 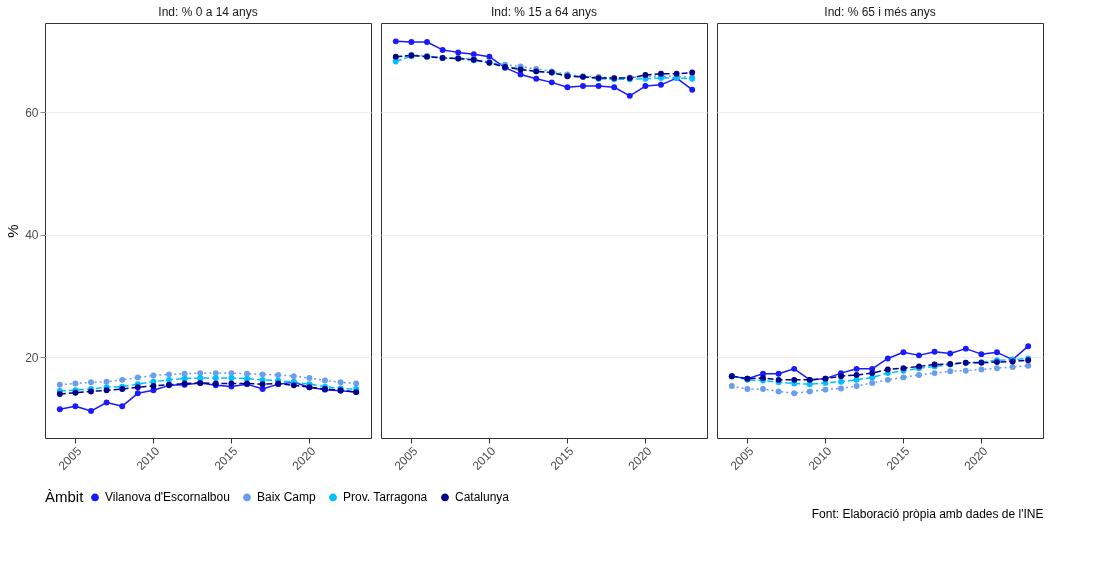 What do you see at coordinates (32, 357) in the screenshot?
I see `y-tick-label: 20` at bounding box center [32, 357].